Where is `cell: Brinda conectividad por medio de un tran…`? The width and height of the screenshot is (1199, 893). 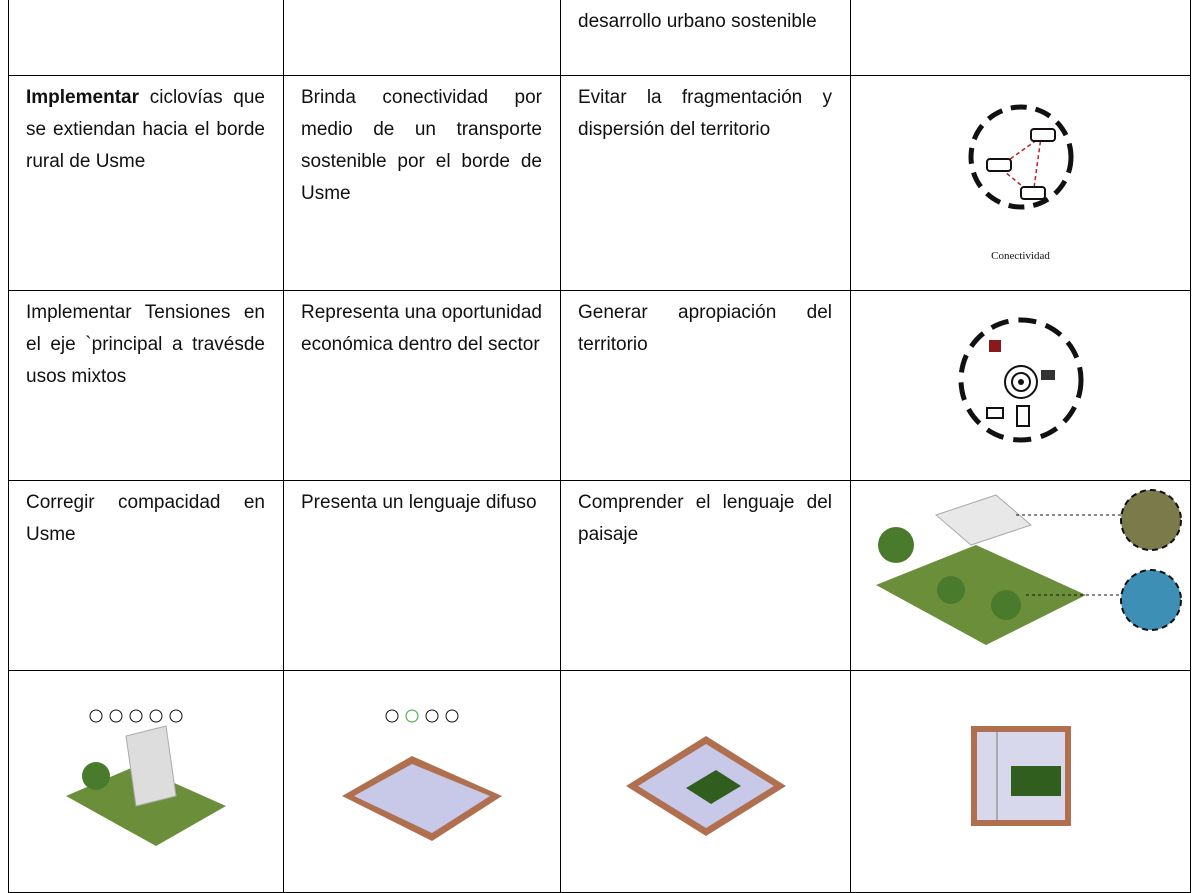 cell: Brinda conectividad por medio de un tran… is located at coordinates (422, 183).